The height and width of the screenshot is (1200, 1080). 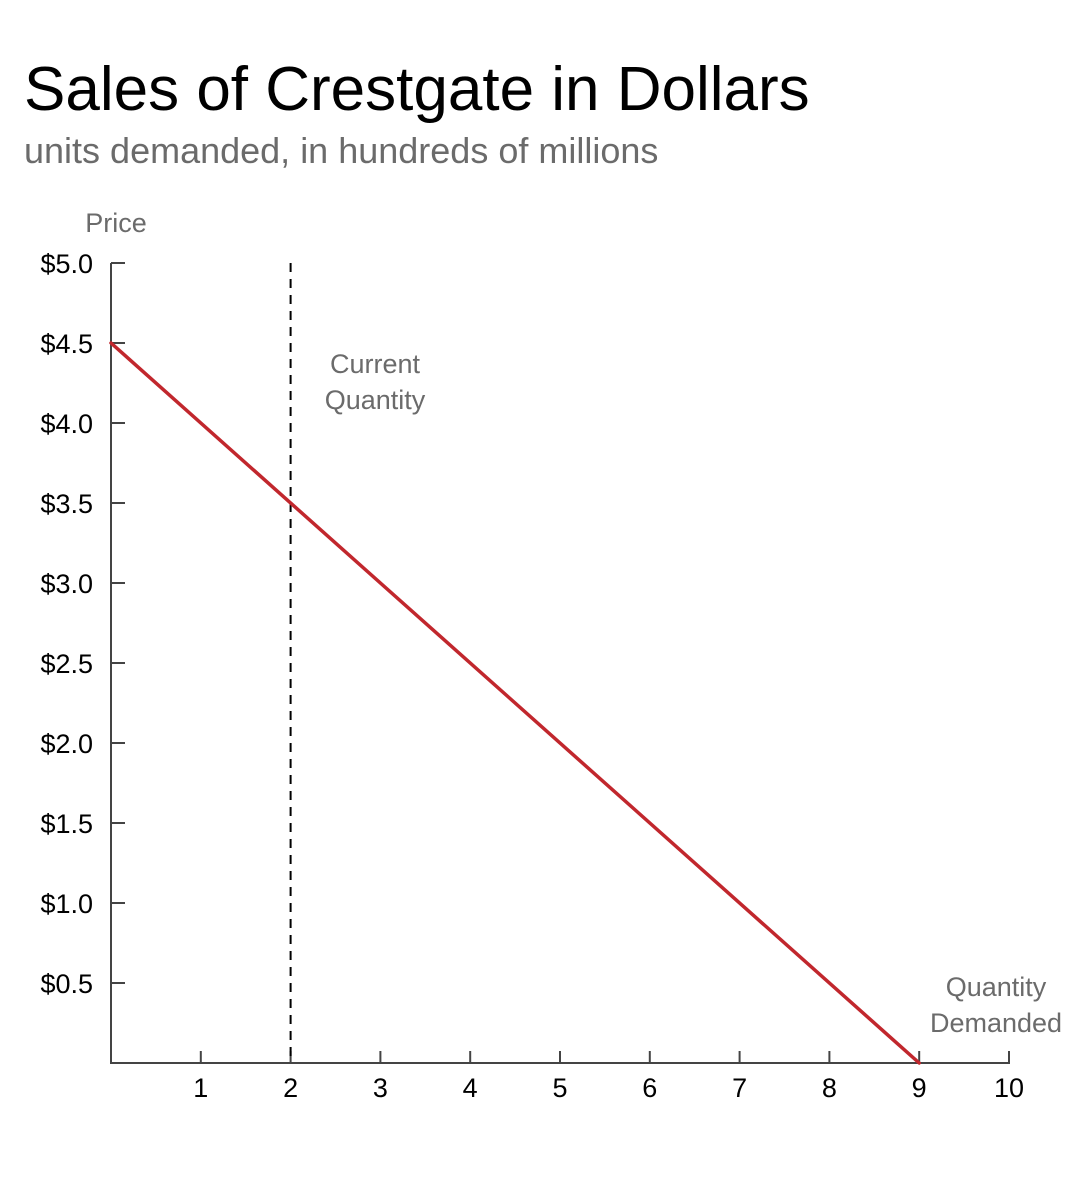 What do you see at coordinates (66, 824) in the screenshot?
I see `y-tick-label: $1.5` at bounding box center [66, 824].